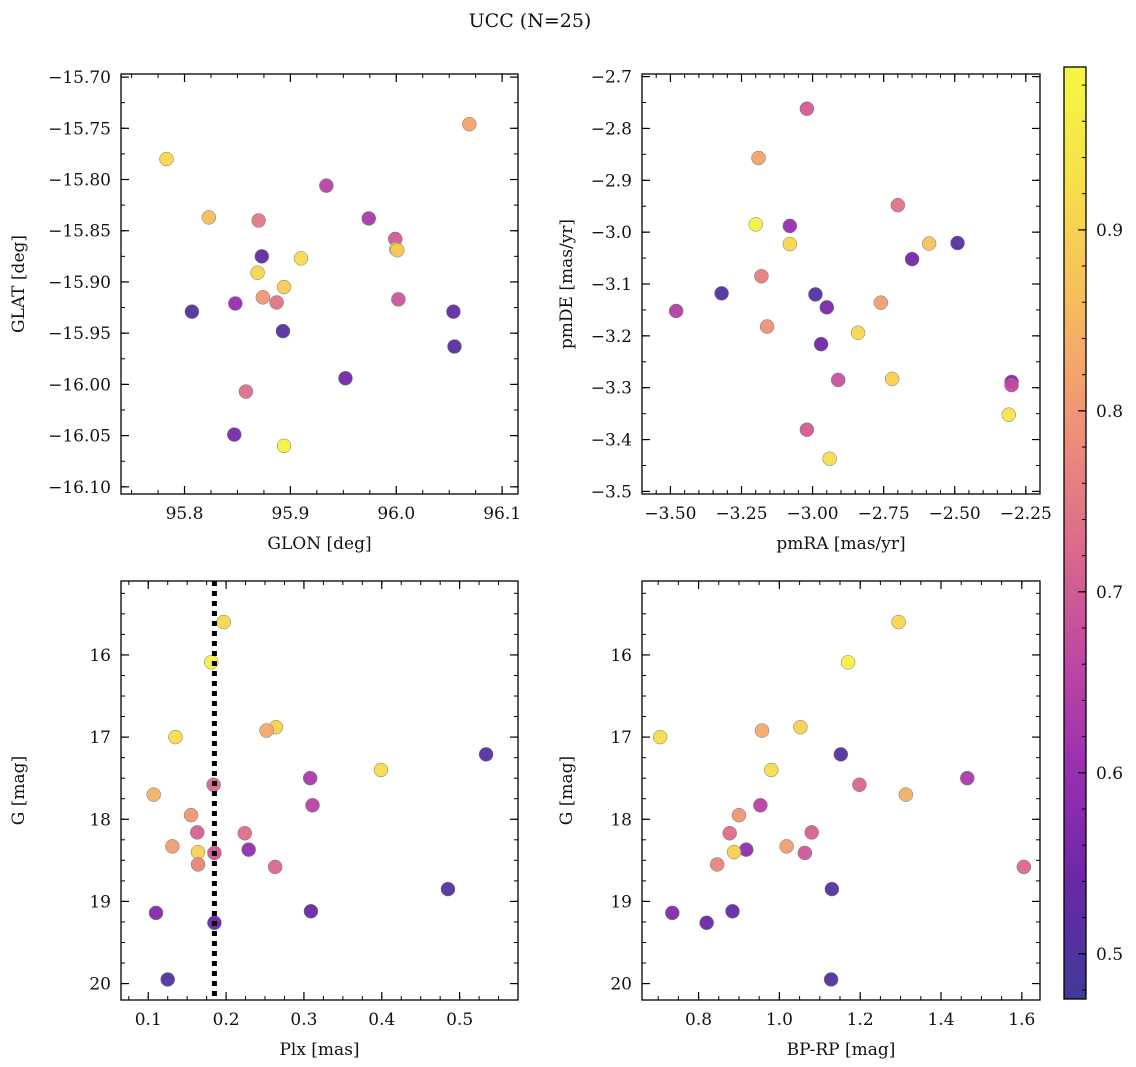 The width and height of the screenshot is (1136, 1067). I want to click on x-tick-label: −2.25, so click(1026, 514).